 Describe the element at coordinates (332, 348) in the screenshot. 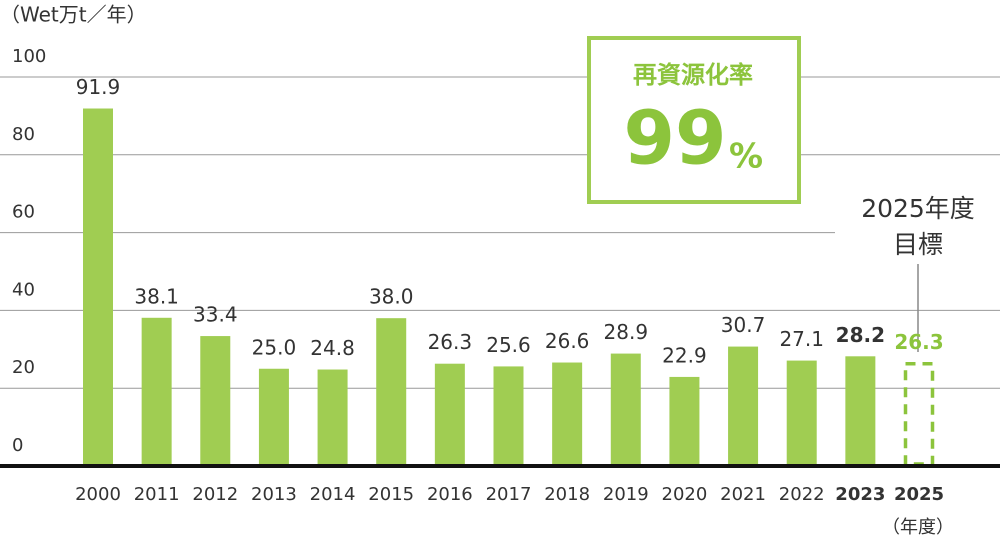

I see `value-label: 24.8` at that location.